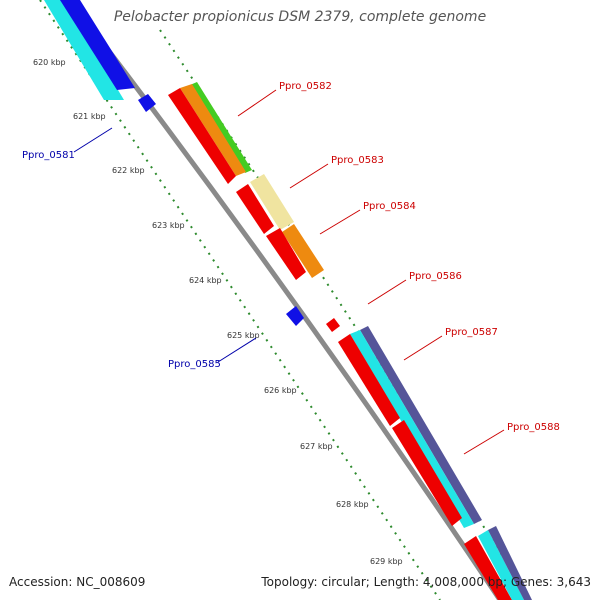 Image resolution: width=600 pixels, height=600 pixels. I want to click on gene-top-cyan, so click(84, 50).